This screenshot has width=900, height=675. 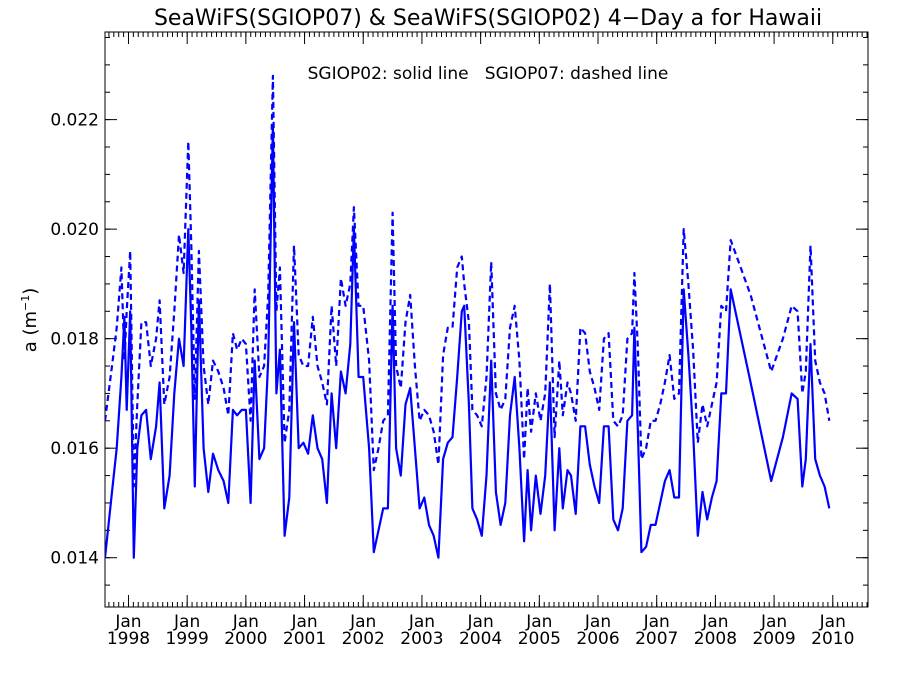 I want to click on y-axis-label-main: a (m, so click(x=30, y=331).